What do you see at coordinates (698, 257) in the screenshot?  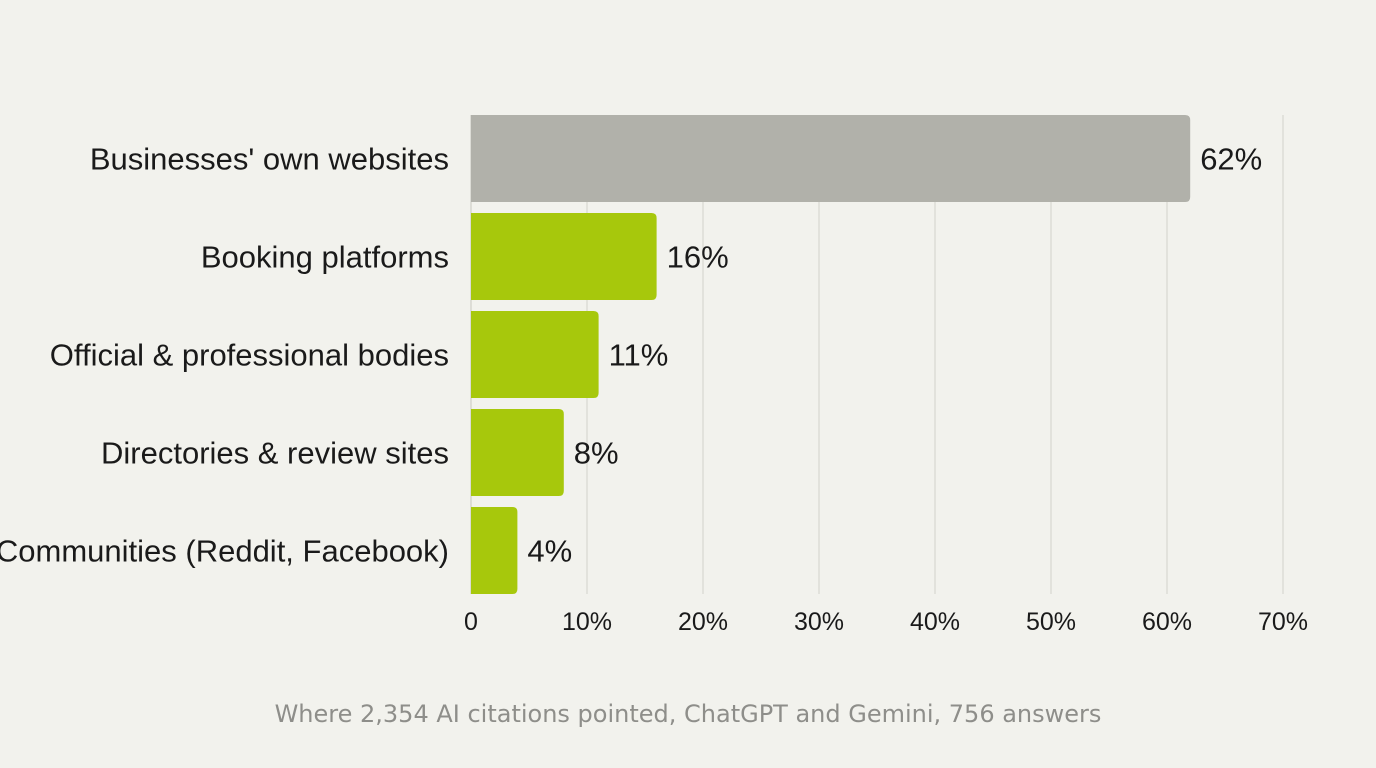 I see `value-label: 16%` at bounding box center [698, 257].